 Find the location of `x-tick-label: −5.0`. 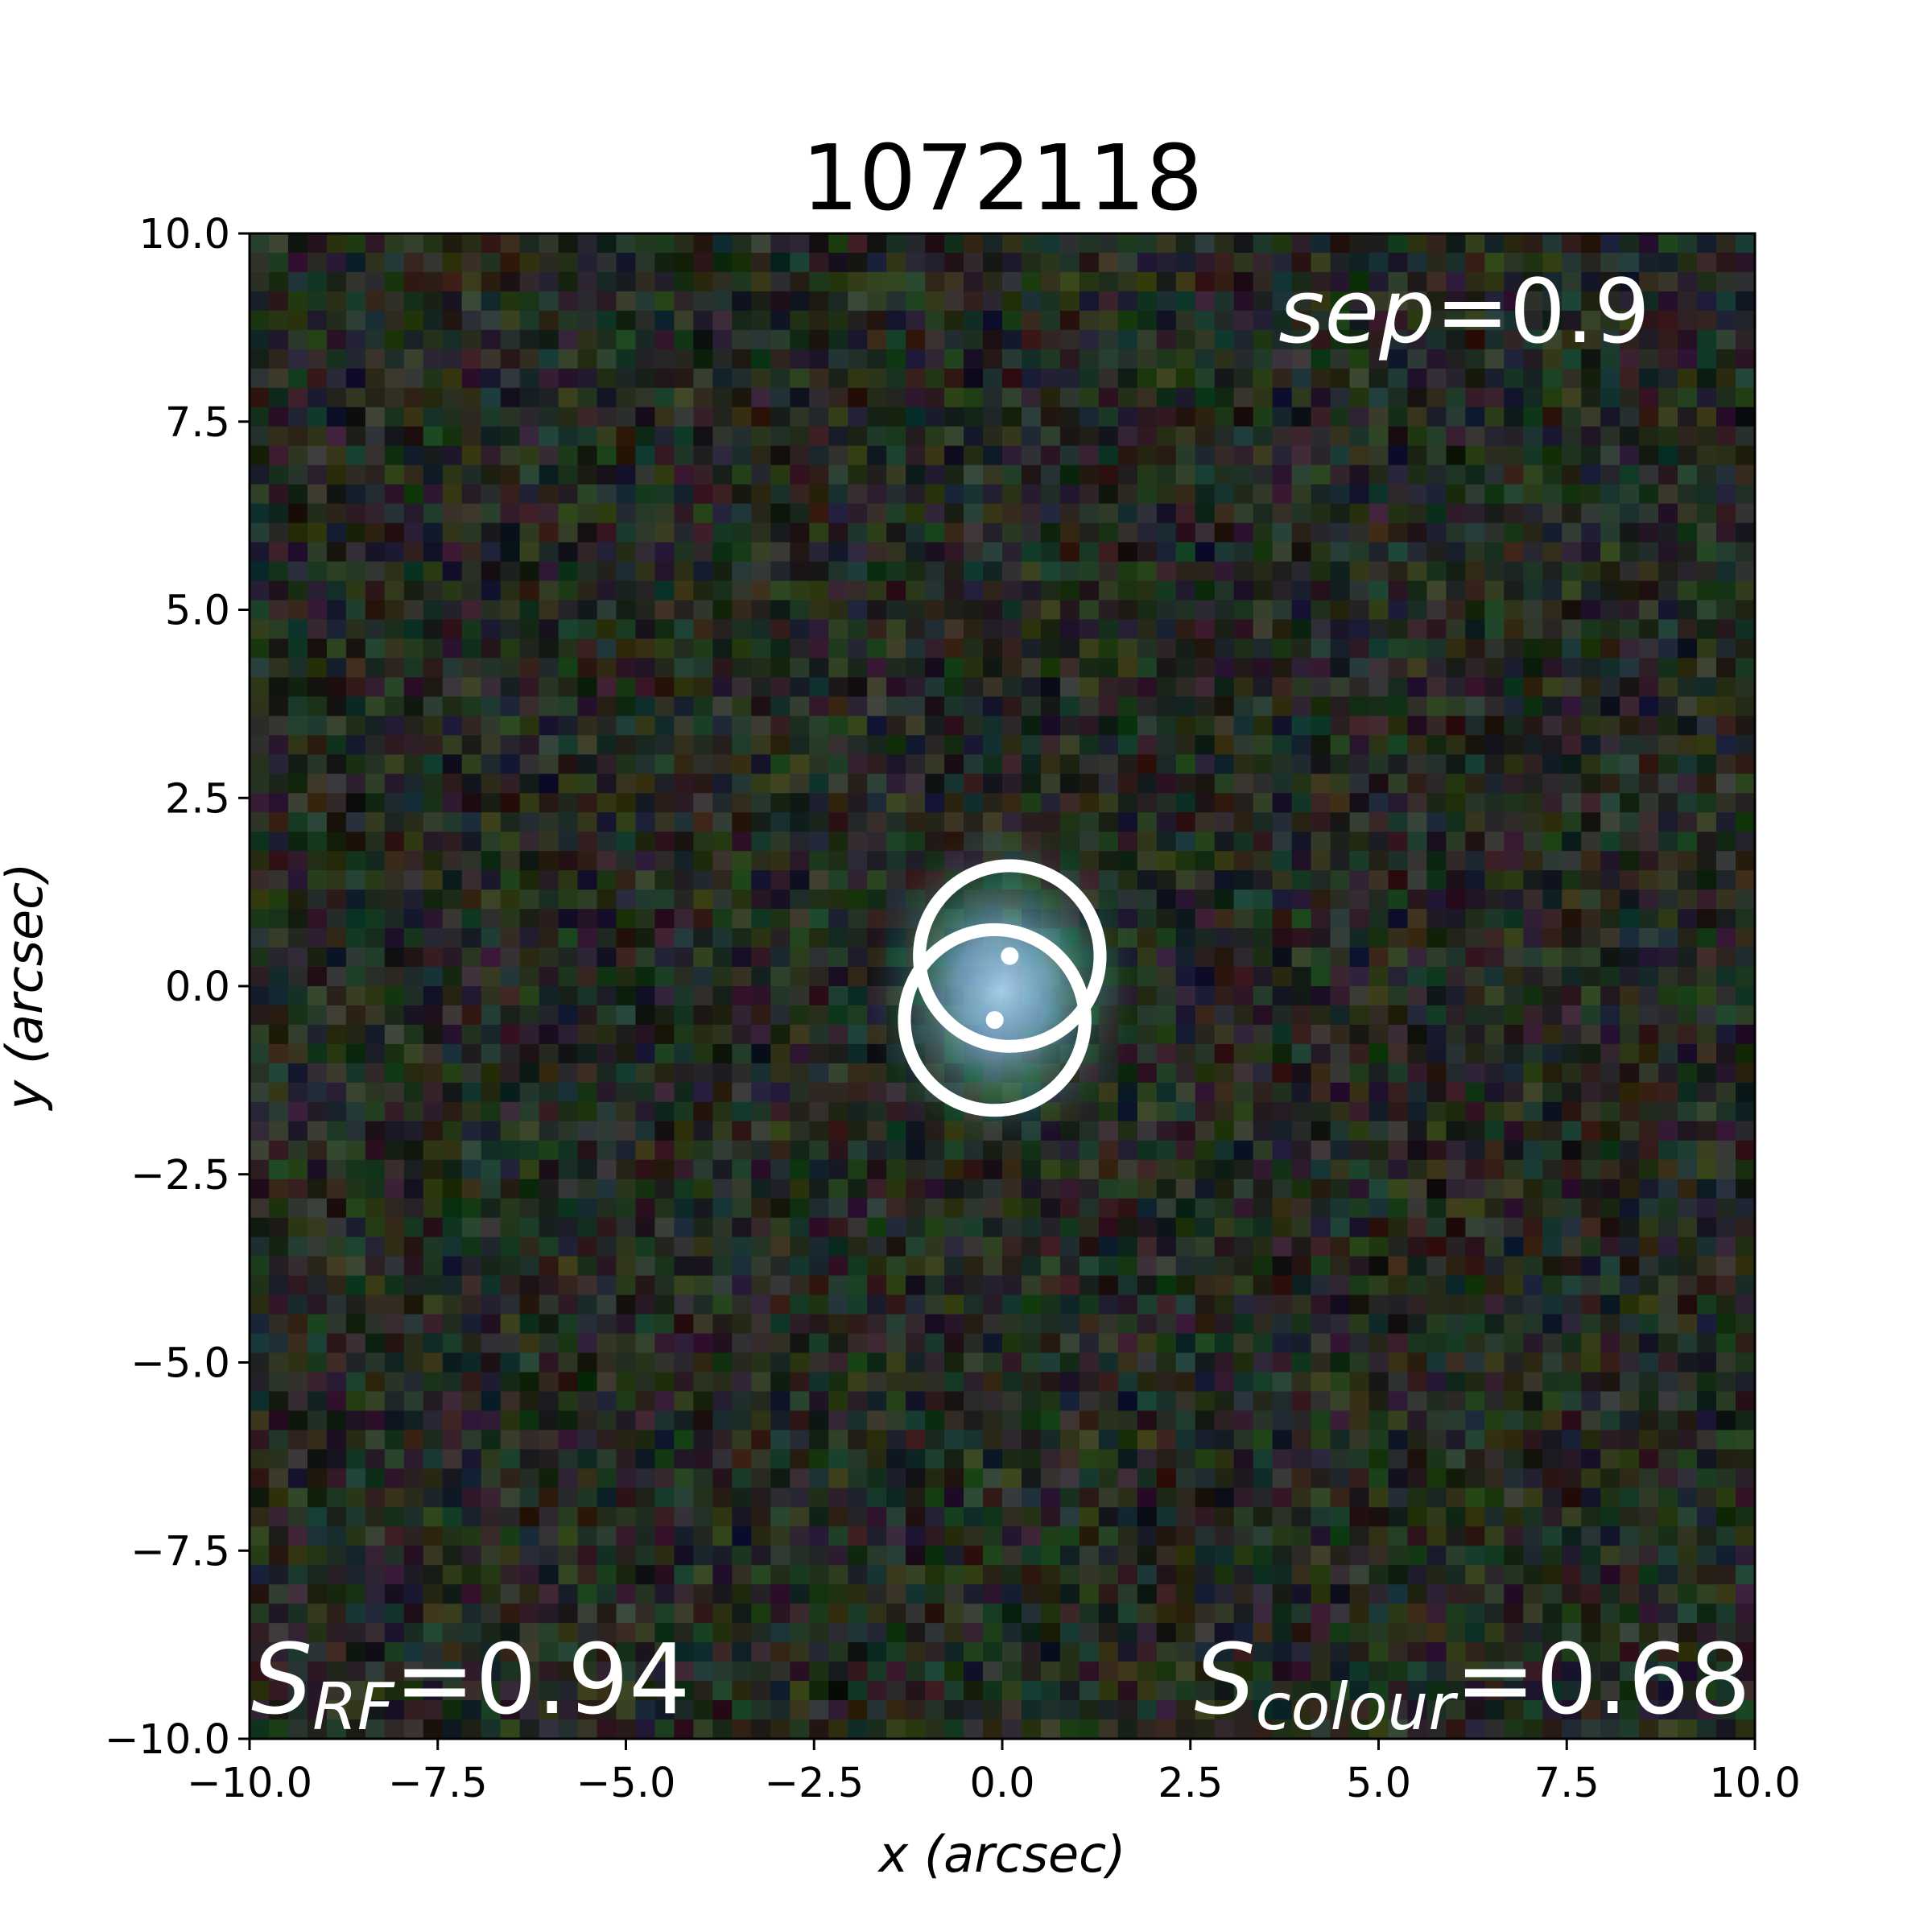

x-tick-label: −5.0 is located at coordinates (626, 1783).